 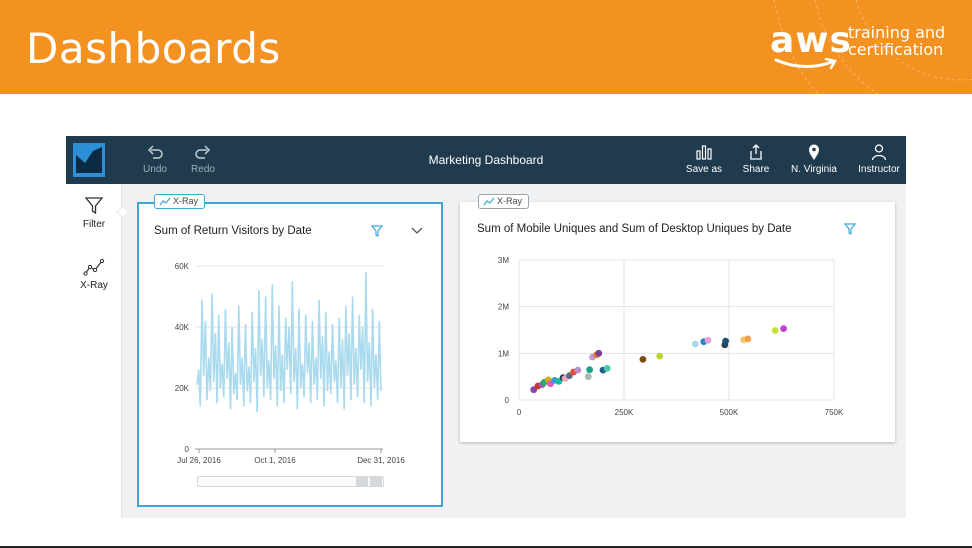 I want to click on user-icon, so click(x=879, y=152).